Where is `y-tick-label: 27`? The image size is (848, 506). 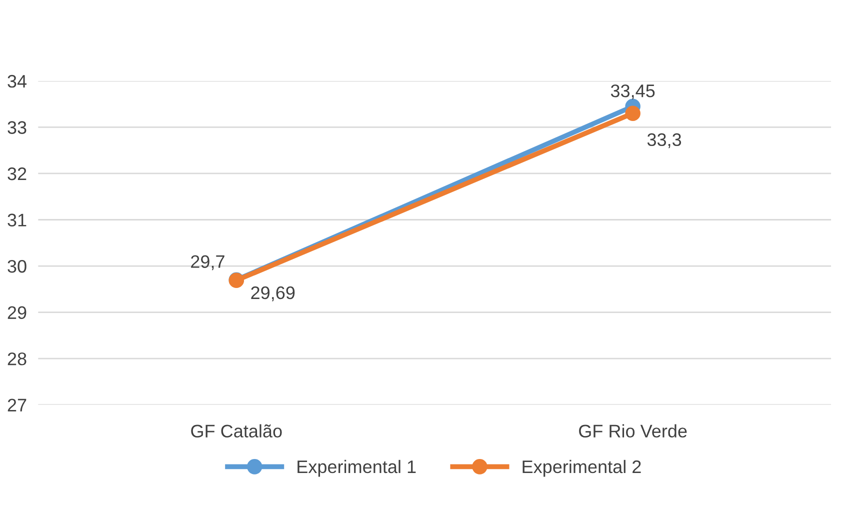
y-tick-label: 27 is located at coordinates (17, 405).